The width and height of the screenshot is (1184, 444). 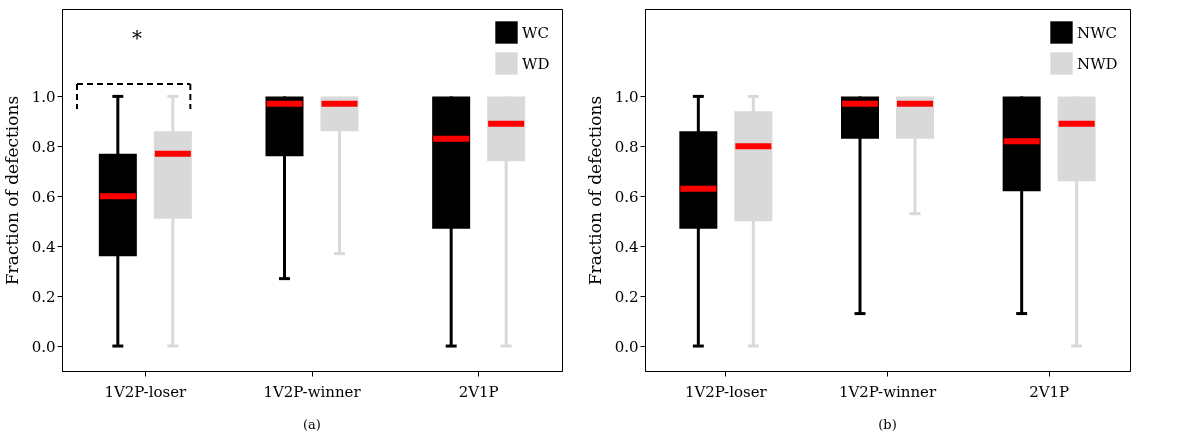 What do you see at coordinates (536, 63) in the screenshot?
I see `legend-label: WD` at bounding box center [536, 63].